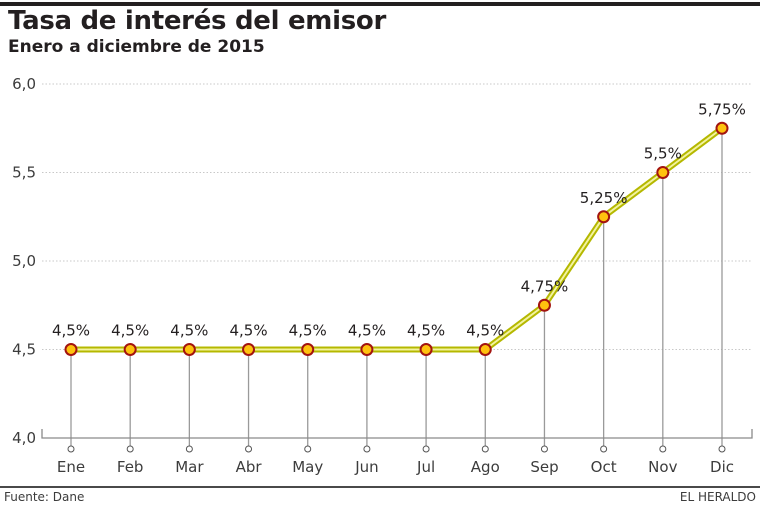  Describe the element at coordinates (24, 173) in the screenshot. I see `y-tick-label: 5,5` at that location.